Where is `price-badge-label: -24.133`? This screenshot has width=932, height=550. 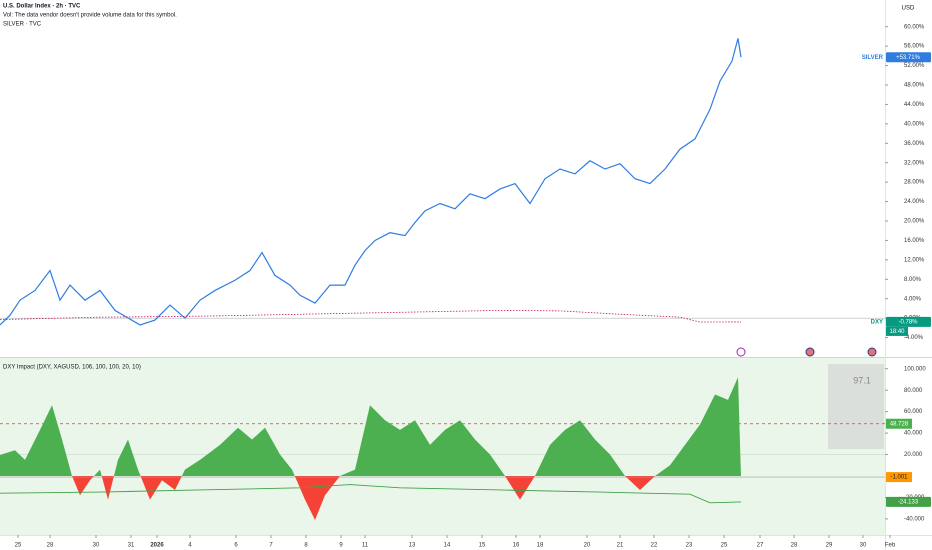 price-badge-label: -24.133 is located at coordinates (908, 502).